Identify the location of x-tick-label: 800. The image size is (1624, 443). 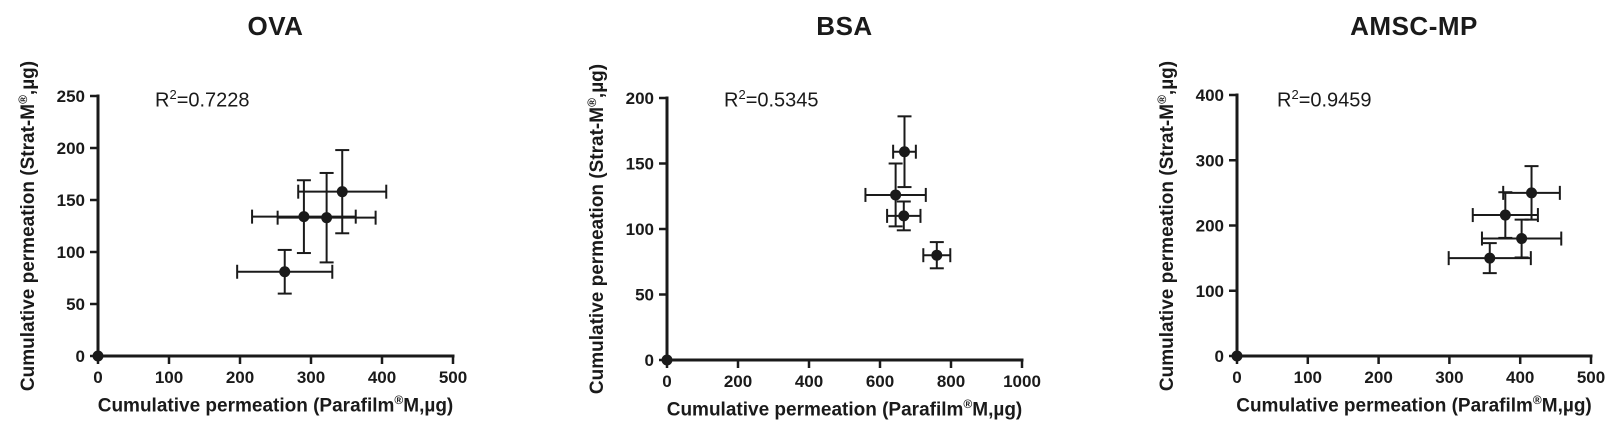
(951, 381).